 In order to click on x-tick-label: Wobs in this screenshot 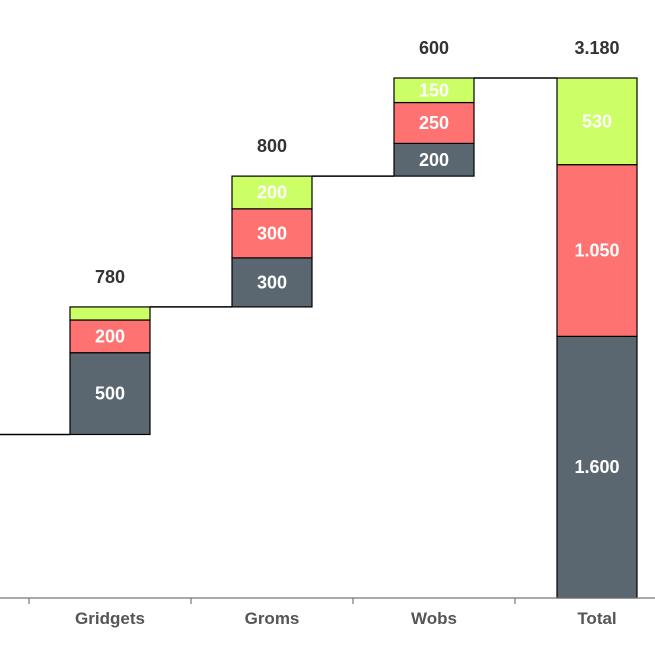, I will do `click(434, 618)`.